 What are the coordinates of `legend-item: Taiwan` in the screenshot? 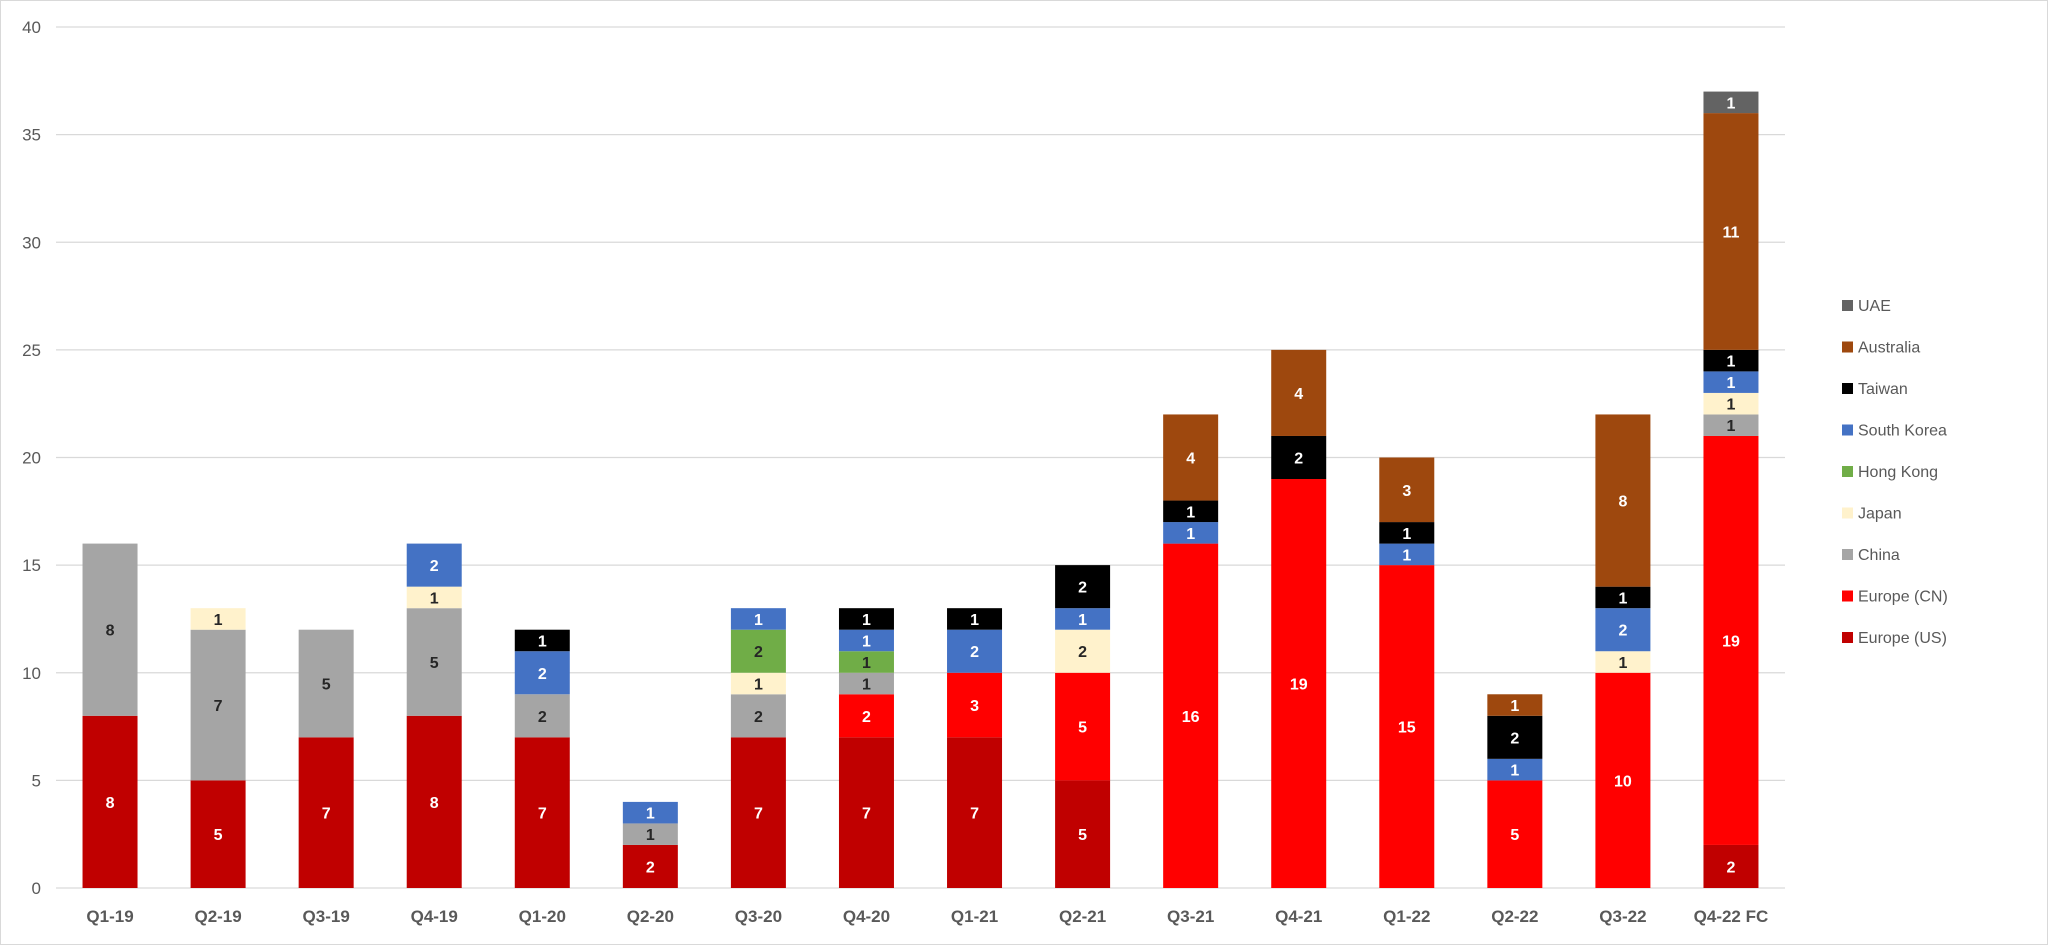 It's located at (1875, 389).